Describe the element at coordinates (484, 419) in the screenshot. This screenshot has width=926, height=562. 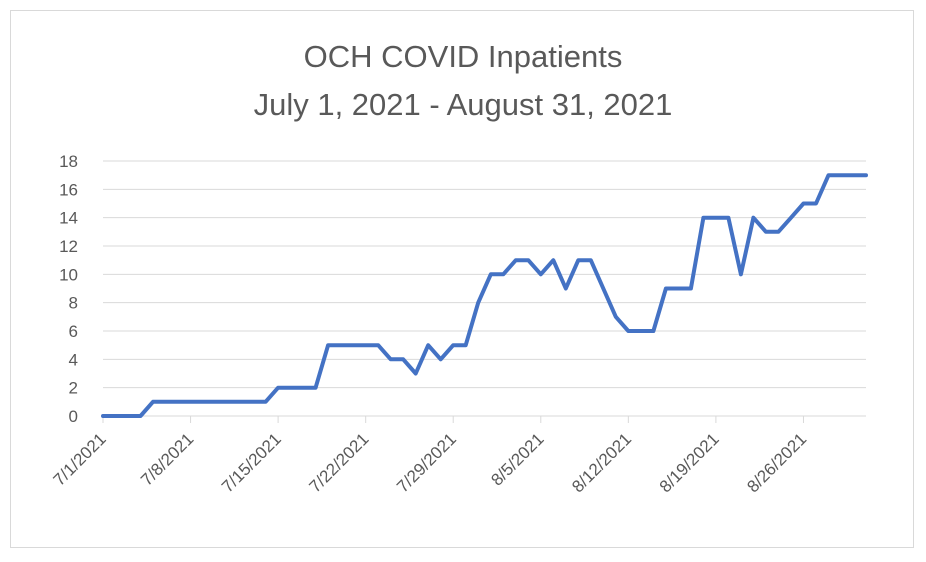
I see `x-axis` at that location.